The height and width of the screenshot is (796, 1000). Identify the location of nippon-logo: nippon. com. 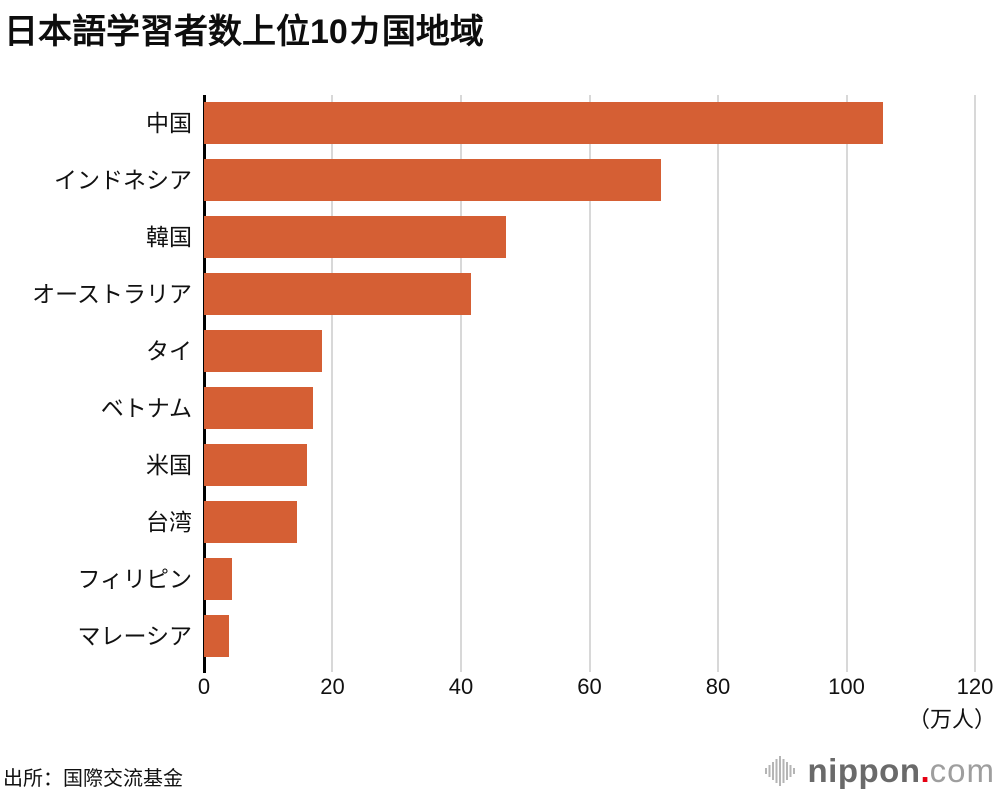
(879, 771).